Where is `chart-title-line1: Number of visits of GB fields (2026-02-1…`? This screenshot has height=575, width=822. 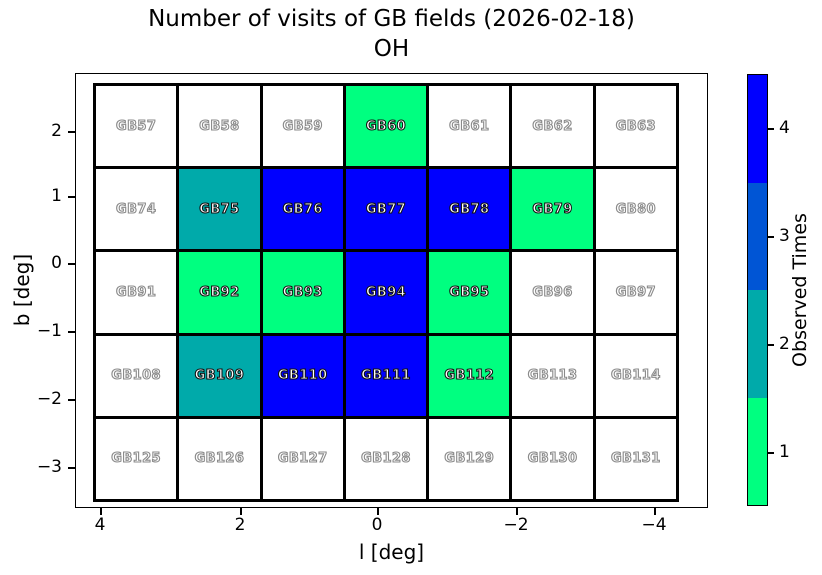
chart-title-line1: Number of visits of GB fields (2026-02-1… is located at coordinates (391, 19).